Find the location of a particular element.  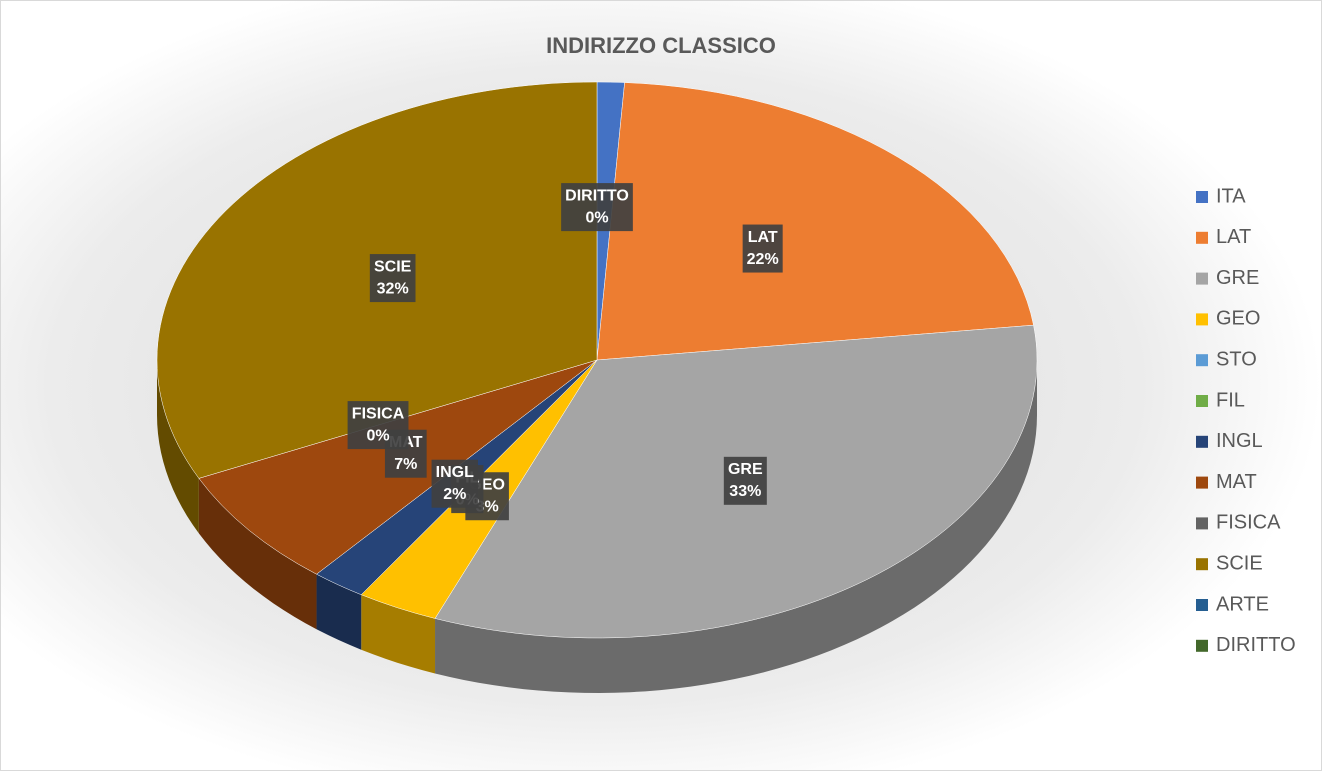

data-label-category: GRE is located at coordinates (745, 469).